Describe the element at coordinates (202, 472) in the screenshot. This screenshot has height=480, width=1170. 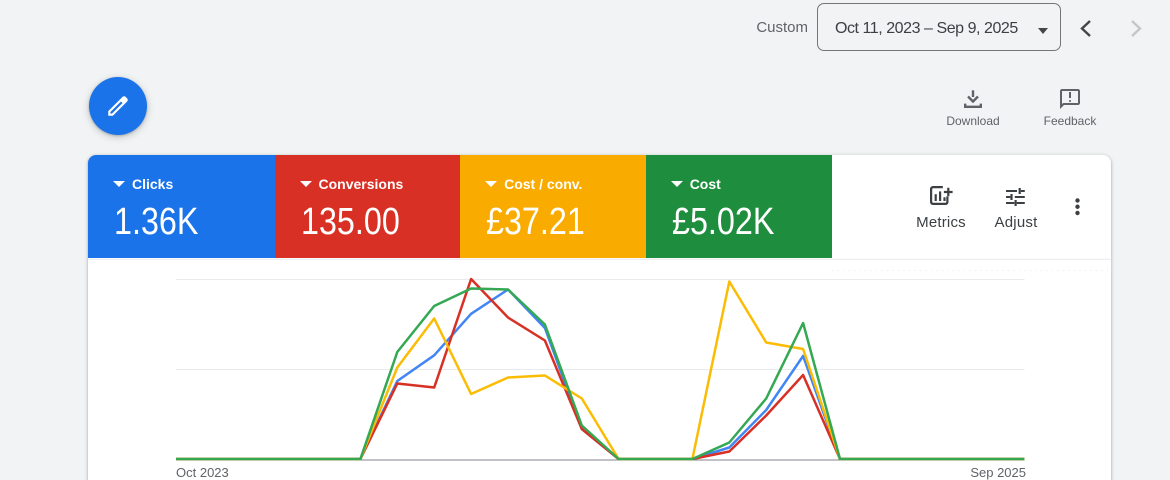
I see `svg-text: Oct 2023` at that location.